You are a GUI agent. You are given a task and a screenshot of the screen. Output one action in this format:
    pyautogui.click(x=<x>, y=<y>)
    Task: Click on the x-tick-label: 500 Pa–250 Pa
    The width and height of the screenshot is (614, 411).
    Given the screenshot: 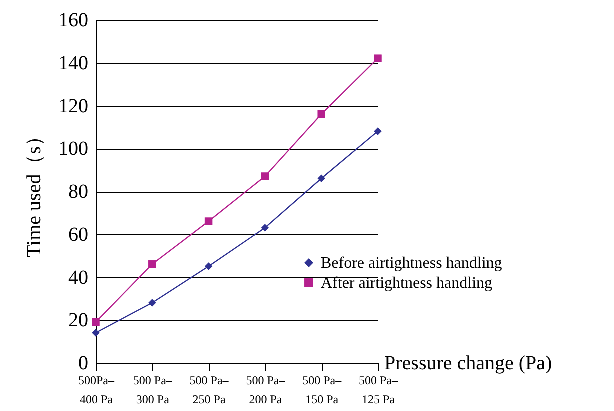 What is the action you would take?
    pyautogui.click(x=210, y=390)
    